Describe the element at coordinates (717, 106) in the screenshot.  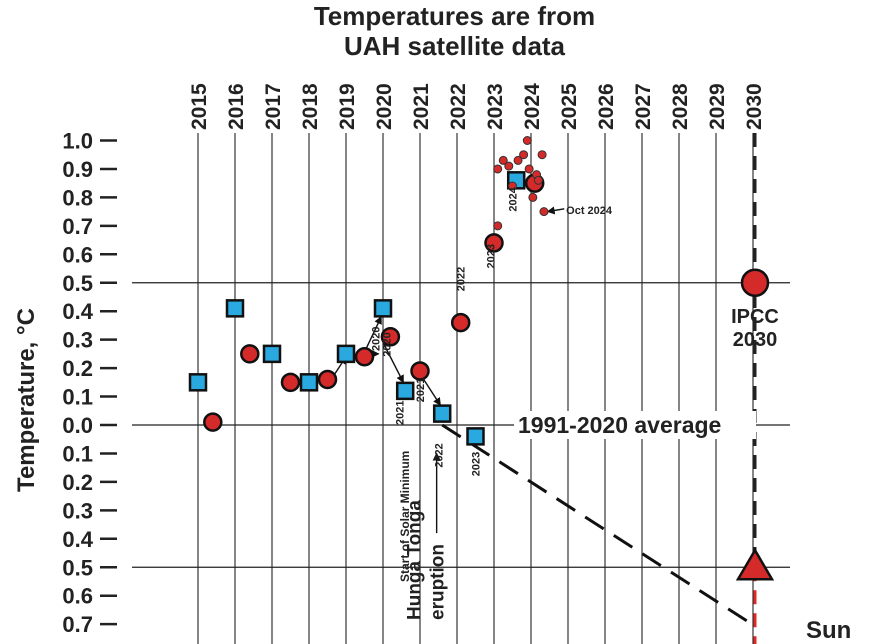
I see `year-label-2029: 2029` at that location.